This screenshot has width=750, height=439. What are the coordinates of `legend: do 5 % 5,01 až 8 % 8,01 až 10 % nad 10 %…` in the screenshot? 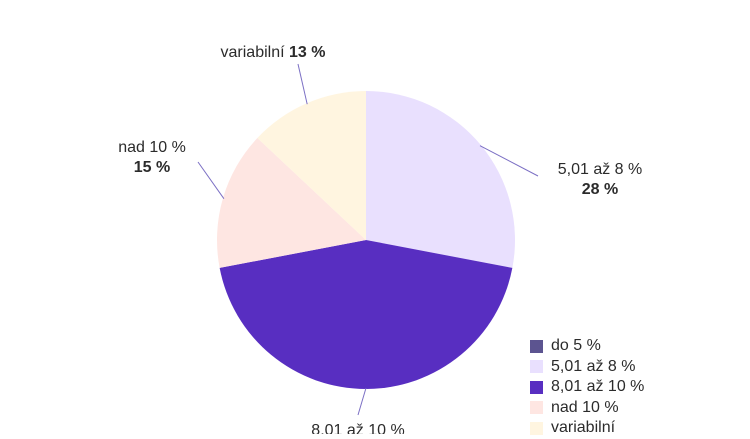 It's located at (587, 387).